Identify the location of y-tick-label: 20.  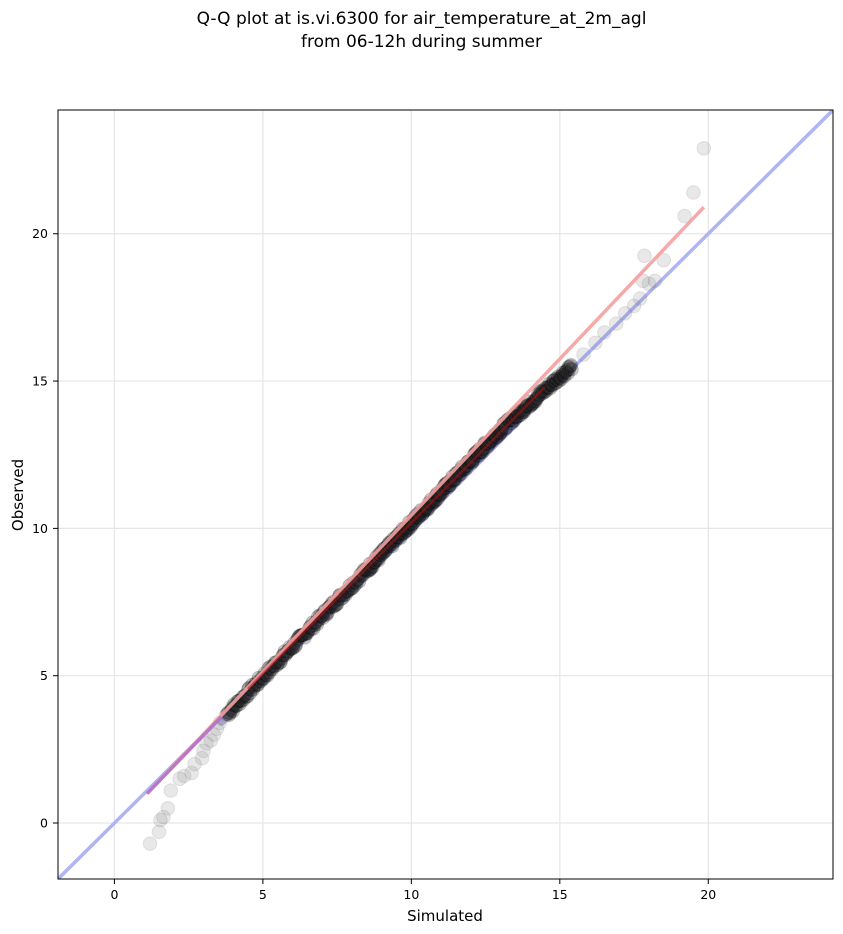
(40, 233).